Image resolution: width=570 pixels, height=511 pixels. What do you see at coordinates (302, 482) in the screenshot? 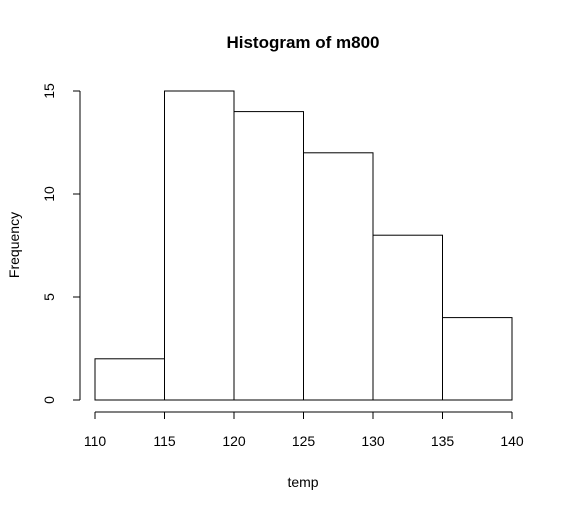
I see `x-axis-label: temp` at bounding box center [302, 482].